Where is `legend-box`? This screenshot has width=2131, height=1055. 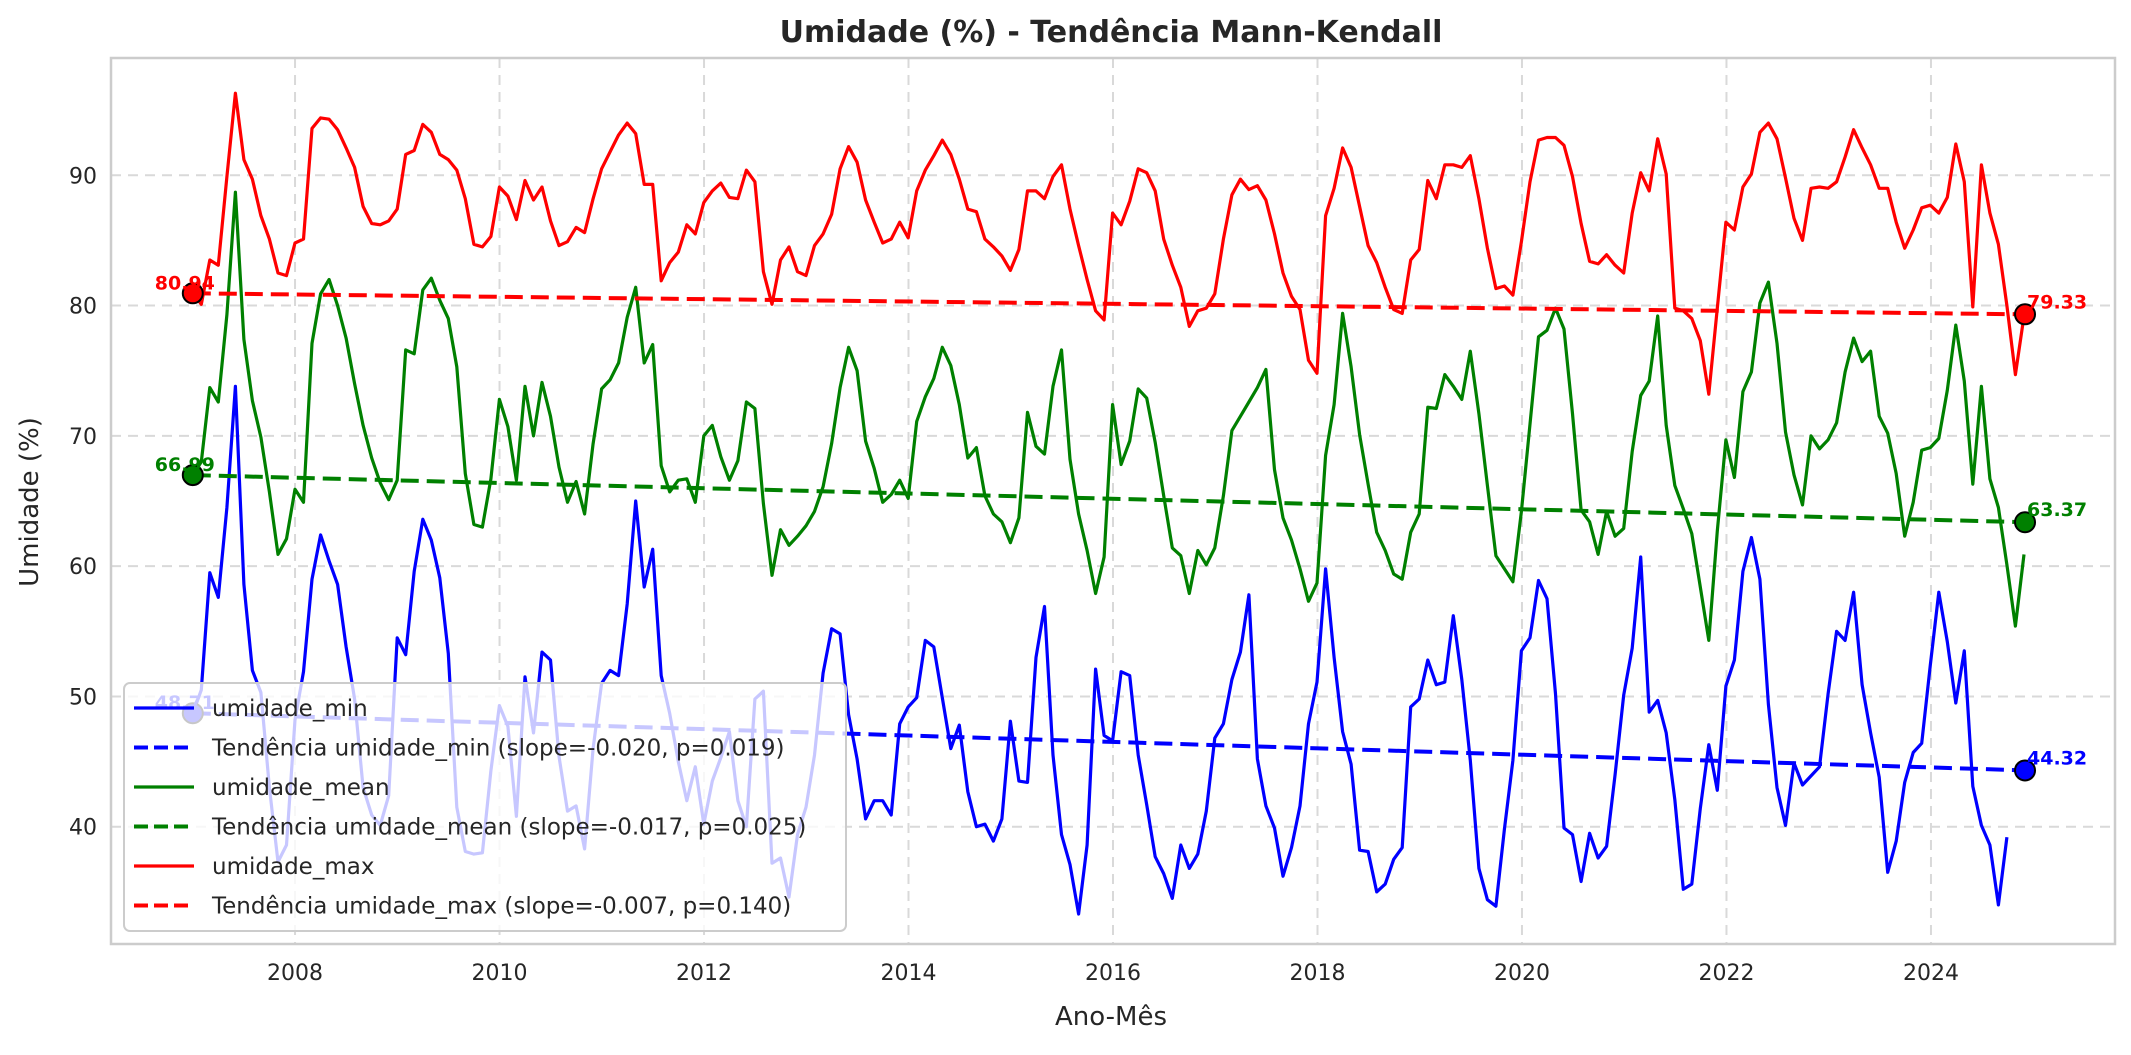
legend-box is located at coordinates (485, 807).